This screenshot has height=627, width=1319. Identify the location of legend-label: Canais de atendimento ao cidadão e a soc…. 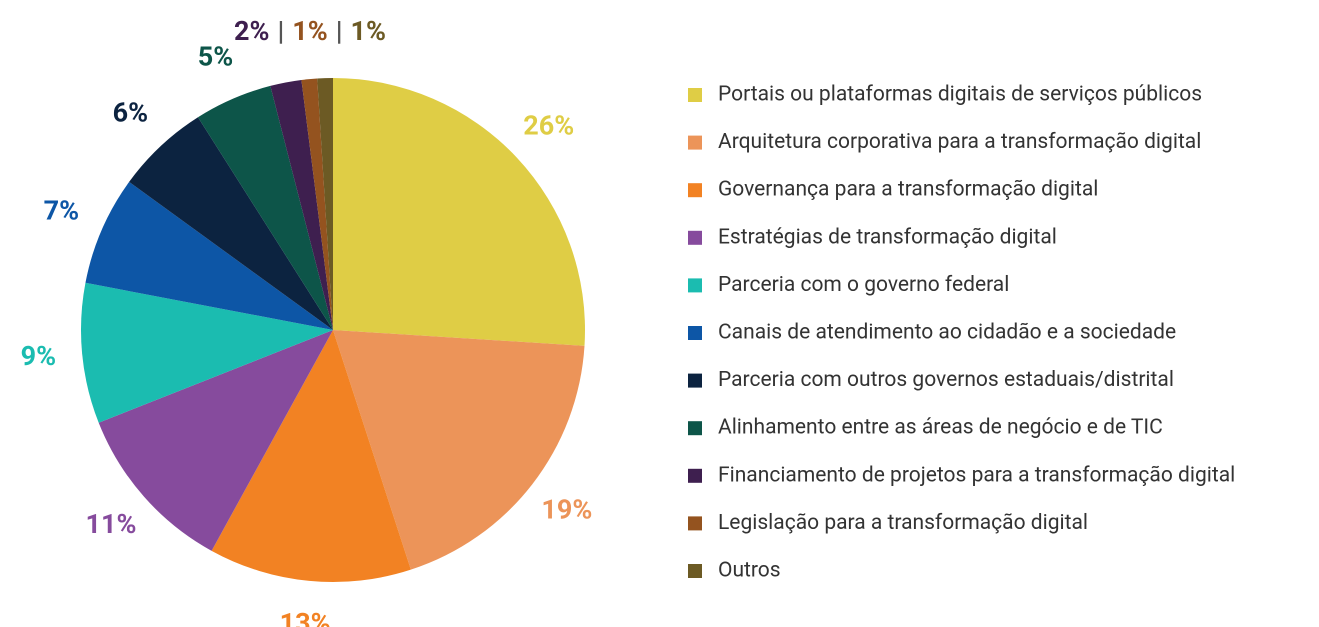
(947, 333).